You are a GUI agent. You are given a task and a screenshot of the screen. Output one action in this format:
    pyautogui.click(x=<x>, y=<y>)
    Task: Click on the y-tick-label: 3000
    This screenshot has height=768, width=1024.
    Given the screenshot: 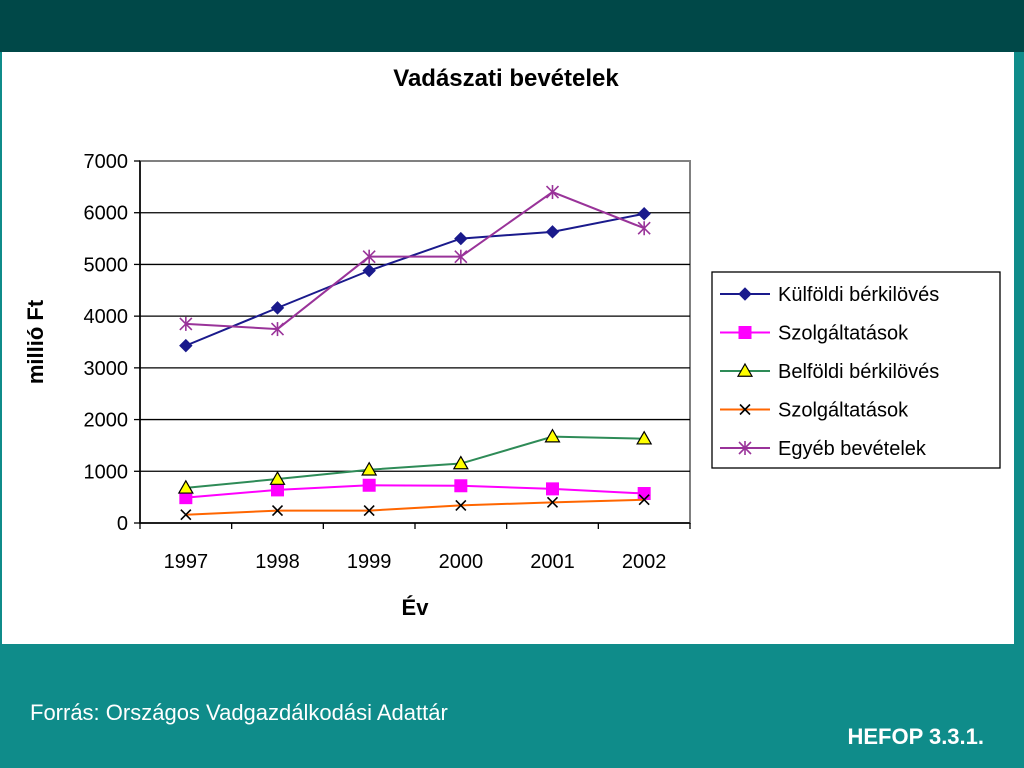 What is the action you would take?
    pyautogui.click(x=106, y=369)
    